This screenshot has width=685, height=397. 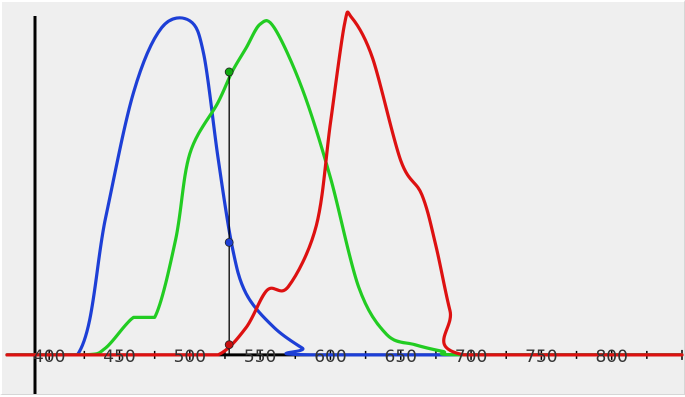 I want to click on x-tick-label: 800, so click(x=611, y=357).